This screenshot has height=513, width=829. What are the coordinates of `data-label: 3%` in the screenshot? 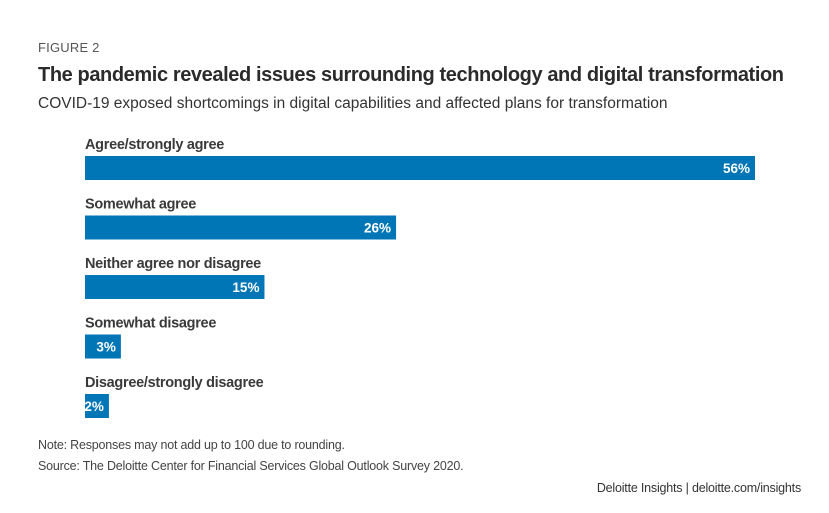 It's located at (106, 347).